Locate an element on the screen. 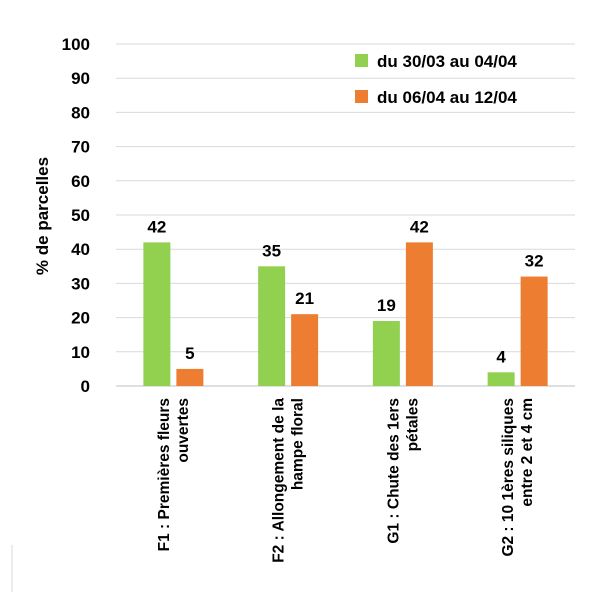 The height and width of the screenshot is (592, 591). x-category-label-4-line-1: G2 : 10 1ères siliques is located at coordinates (508, 477).